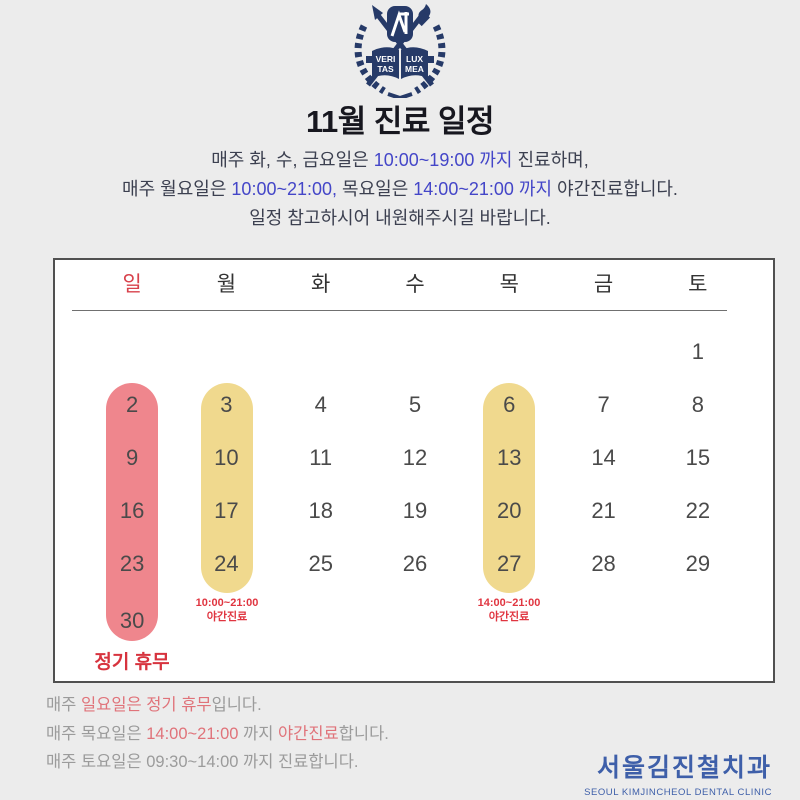 This screenshot has height=800, width=800. I want to click on motto-word: TAS, so click(385, 69).